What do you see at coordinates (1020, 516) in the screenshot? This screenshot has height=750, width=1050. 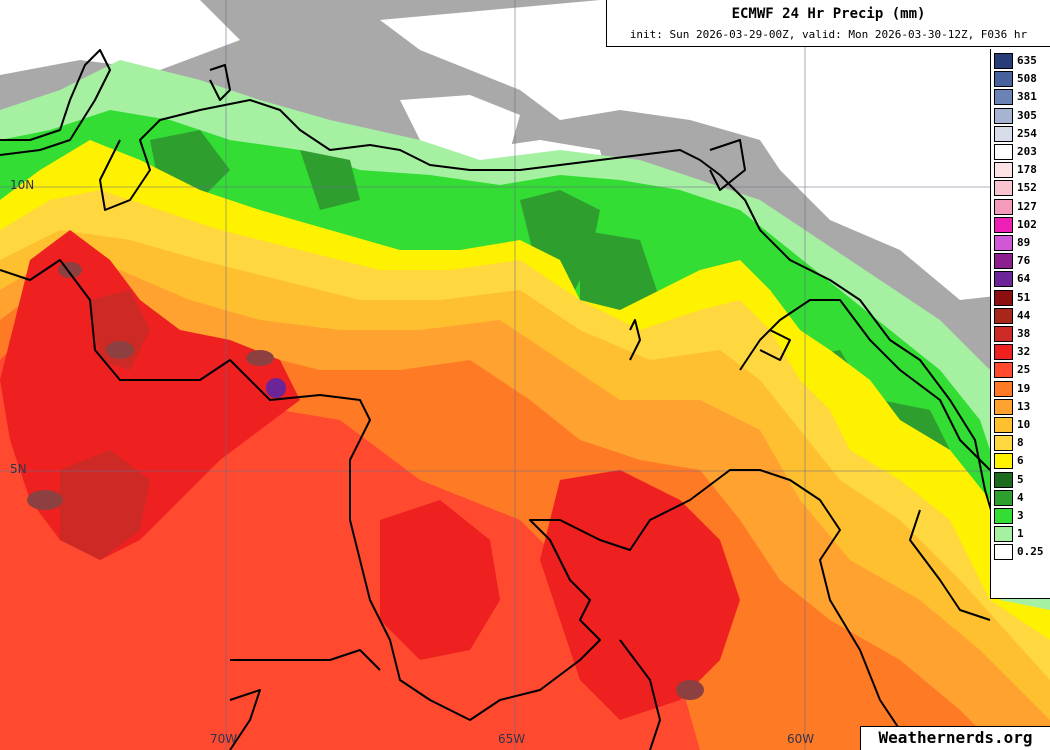 I see `legend-entry: 3` at bounding box center [1020, 516].